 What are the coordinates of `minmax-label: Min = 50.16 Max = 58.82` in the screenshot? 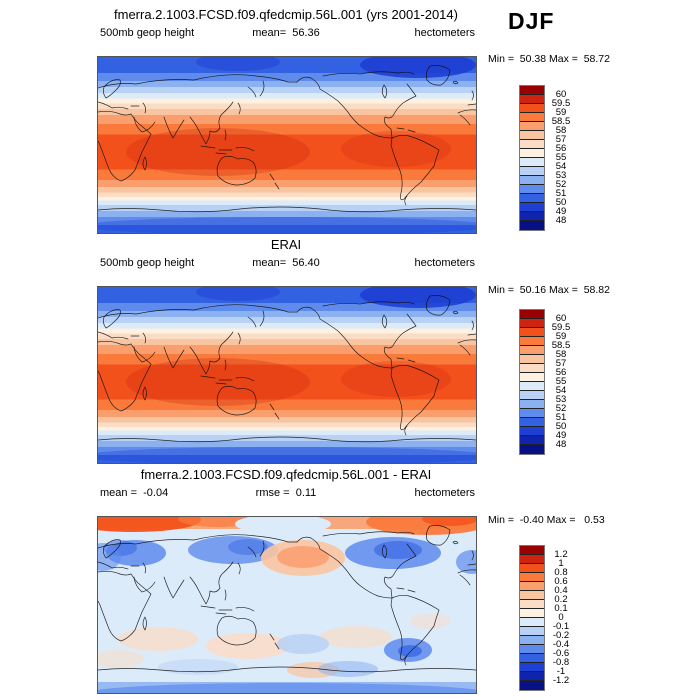 It's located at (549, 290).